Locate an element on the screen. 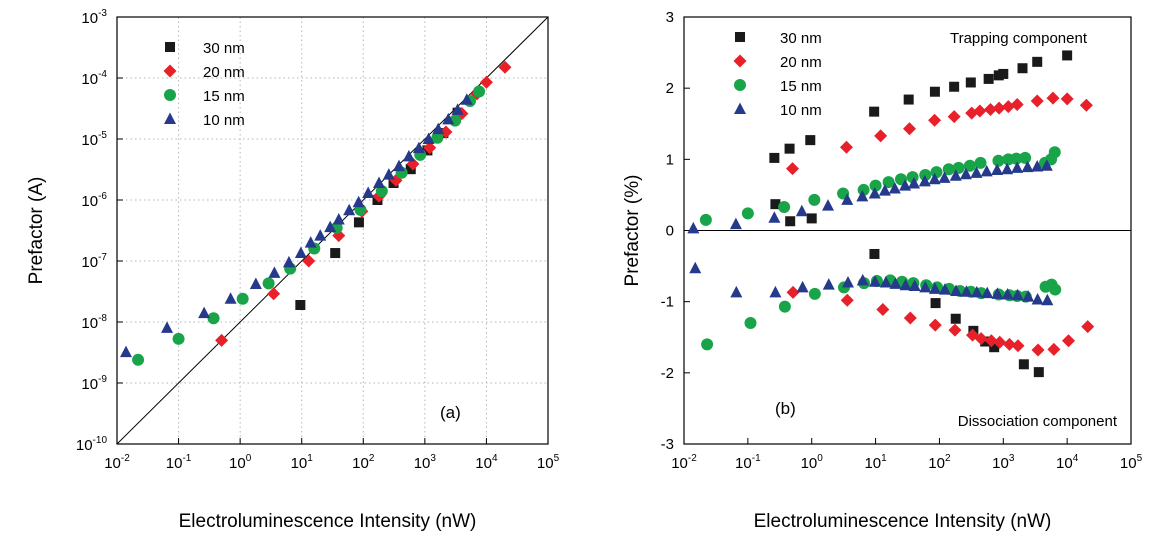 The width and height of the screenshot is (1151, 538). y-tick-label: 10⁻⁶ is located at coordinates (94, 200).